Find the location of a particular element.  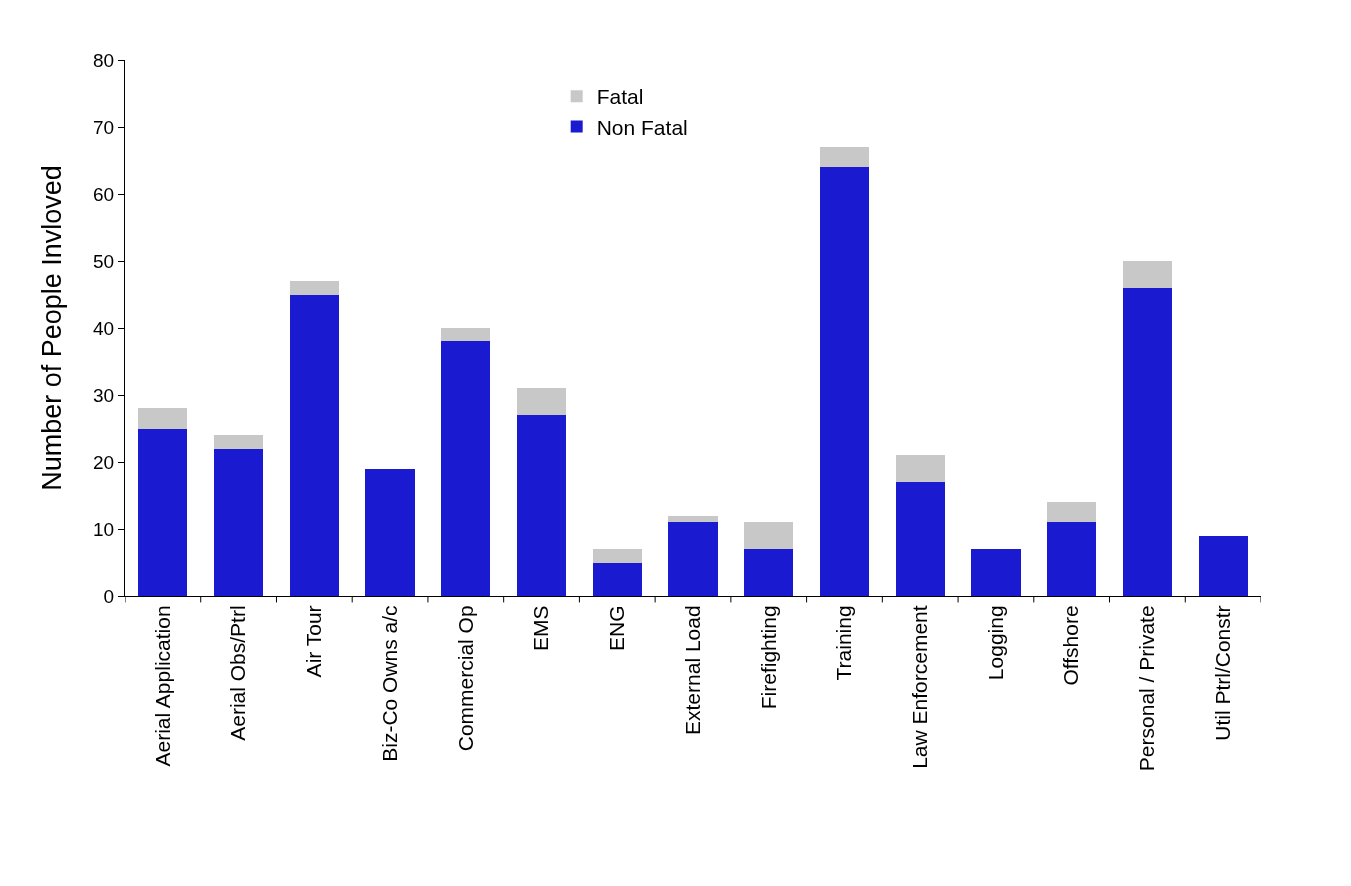

y-axis-title: Number of People Invloved is located at coordinates (52, 328).